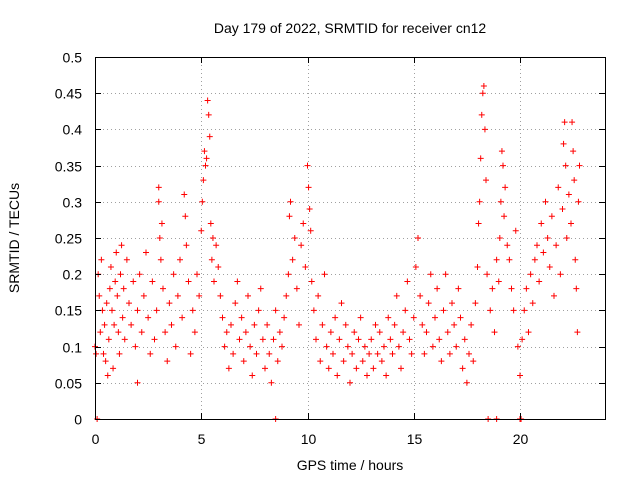 This screenshot has width=640, height=480. Describe the element at coordinates (78, 420) in the screenshot. I see `y-tick-label: 0` at that location.